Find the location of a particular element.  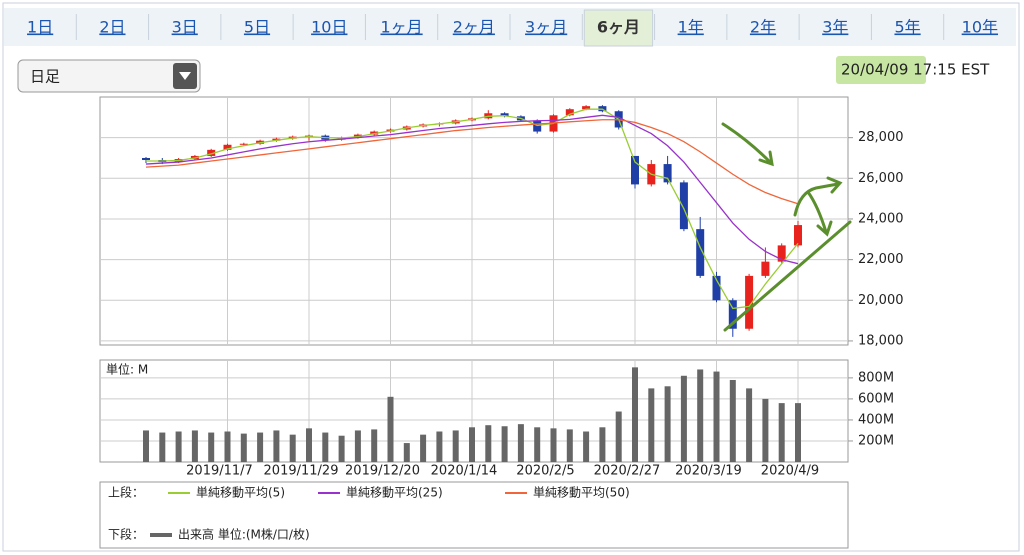

trend-line is located at coordinates (787, 276).